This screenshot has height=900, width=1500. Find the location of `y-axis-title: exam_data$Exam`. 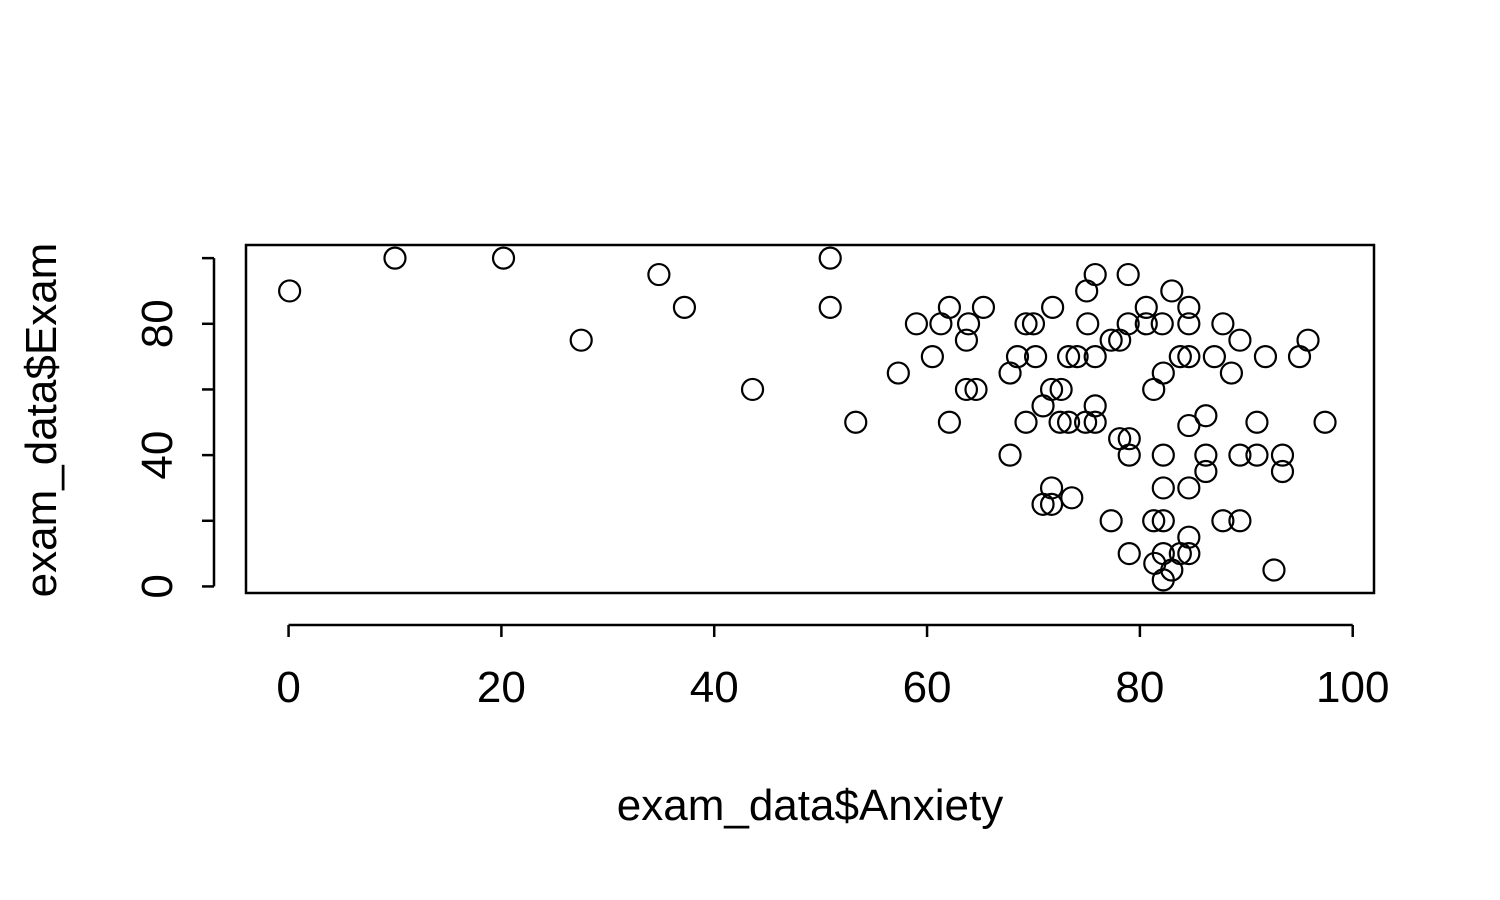

y-axis-title: exam_data$Exam is located at coordinates (41, 420).